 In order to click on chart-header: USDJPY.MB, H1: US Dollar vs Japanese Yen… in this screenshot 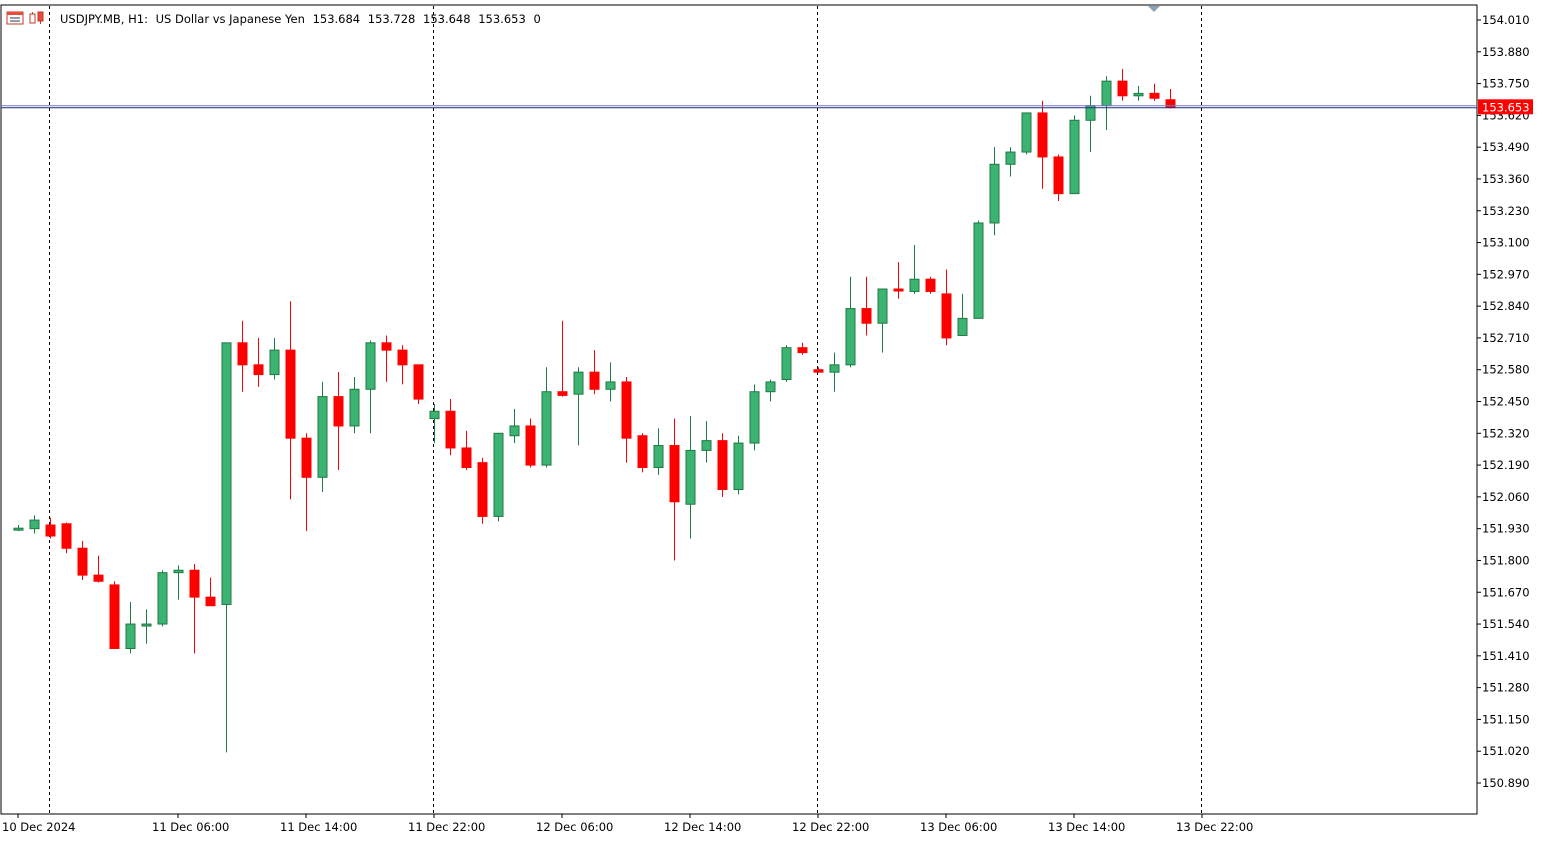, I will do `click(302, 19)`.